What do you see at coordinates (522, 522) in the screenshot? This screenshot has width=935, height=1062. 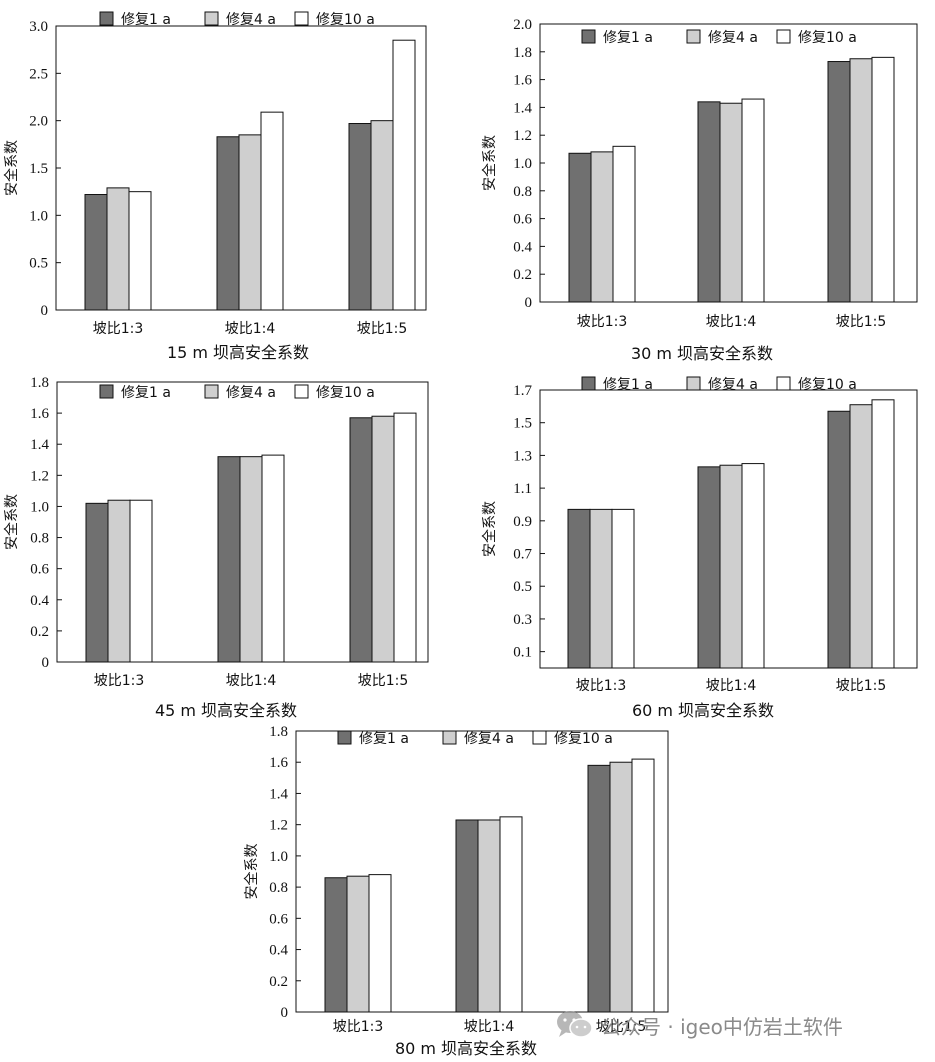 I see `y-tick-label: 0.9` at bounding box center [522, 522].